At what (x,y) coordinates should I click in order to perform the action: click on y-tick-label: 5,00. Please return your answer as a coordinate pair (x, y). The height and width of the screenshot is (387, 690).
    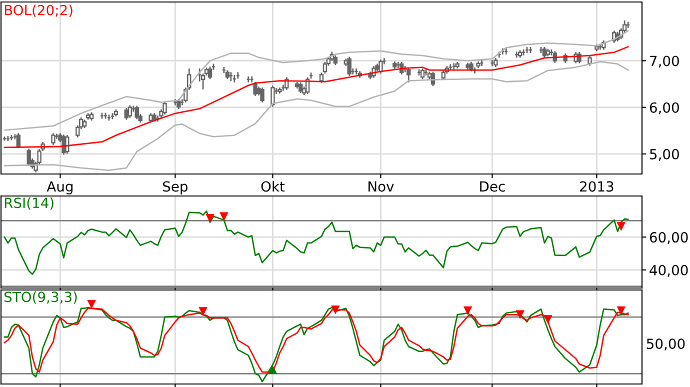
    Looking at the image, I should click on (664, 154).